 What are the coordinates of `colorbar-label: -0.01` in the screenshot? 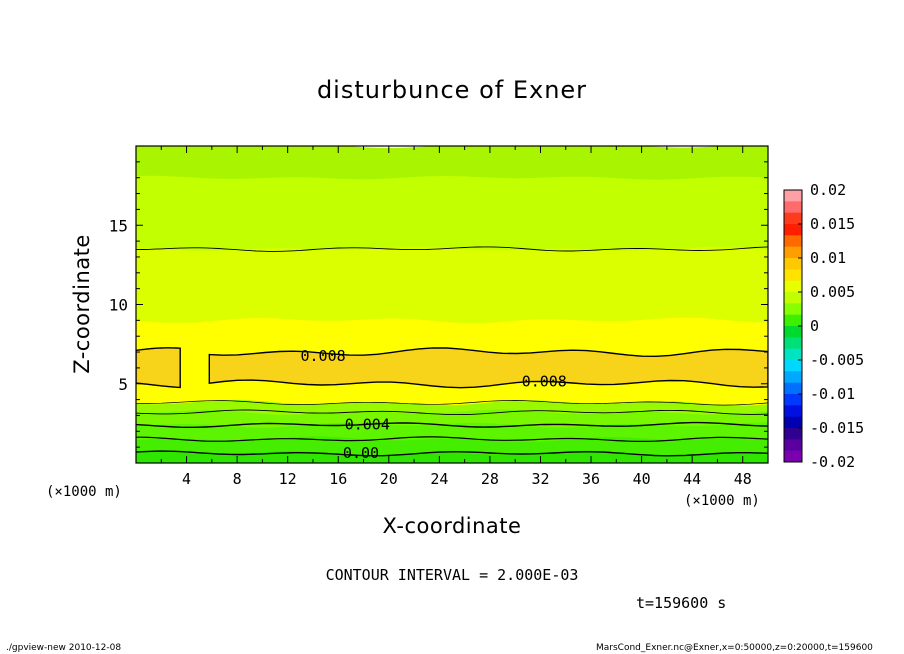 It's located at (832, 394).